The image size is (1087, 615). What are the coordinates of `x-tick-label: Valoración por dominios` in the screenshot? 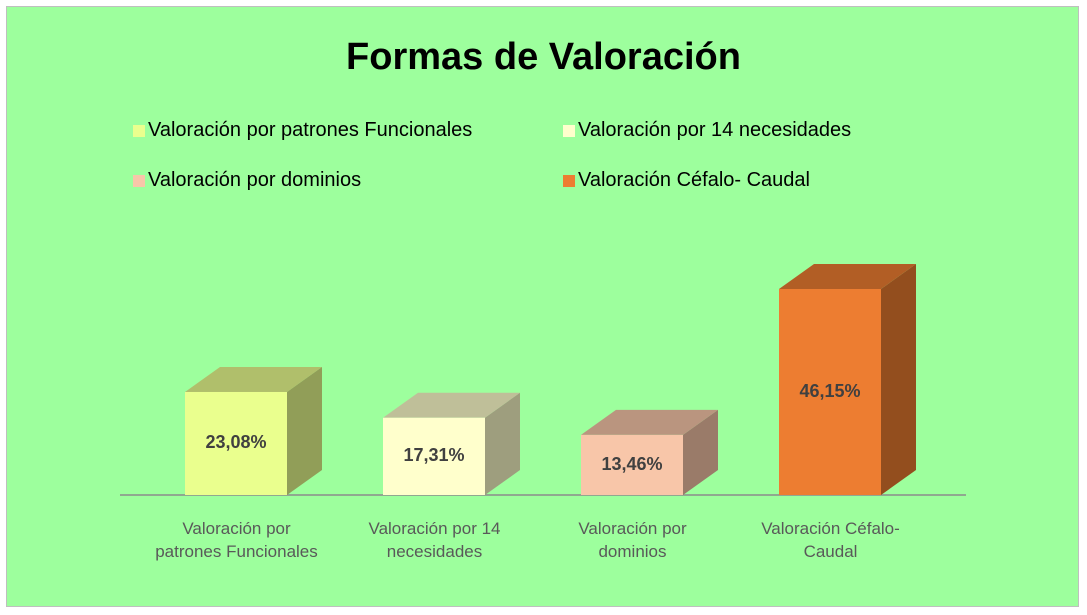 It's located at (632, 540).